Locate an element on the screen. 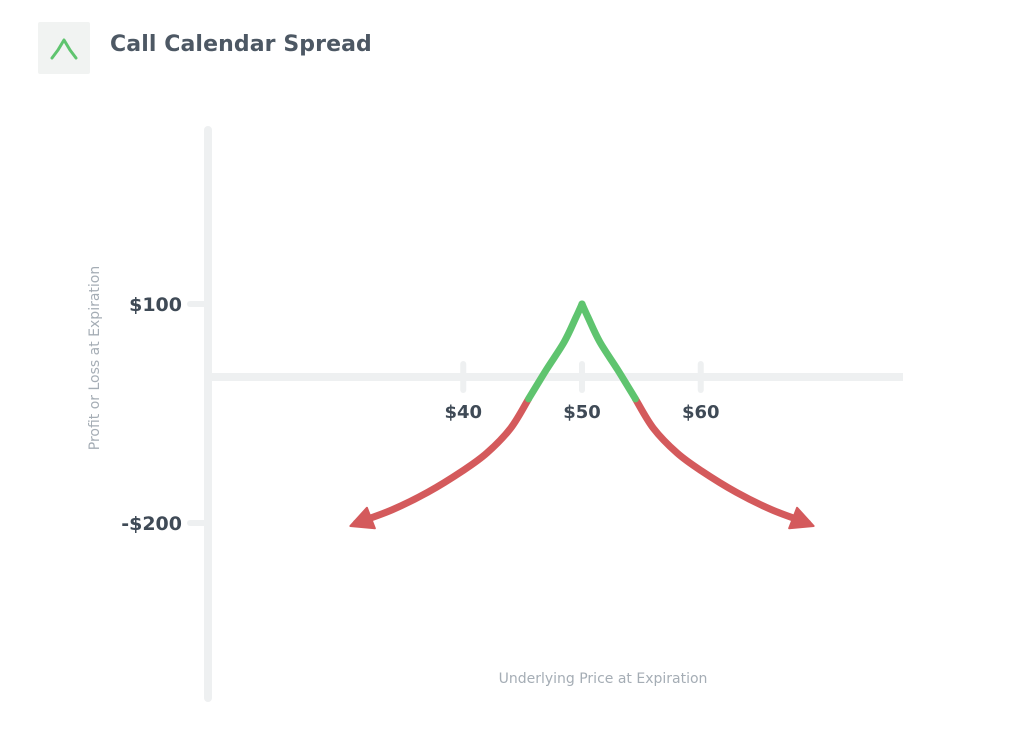 The width and height of the screenshot is (1024, 742). y-axis-label: Profit or Loss at Expiration is located at coordinates (95, 358).